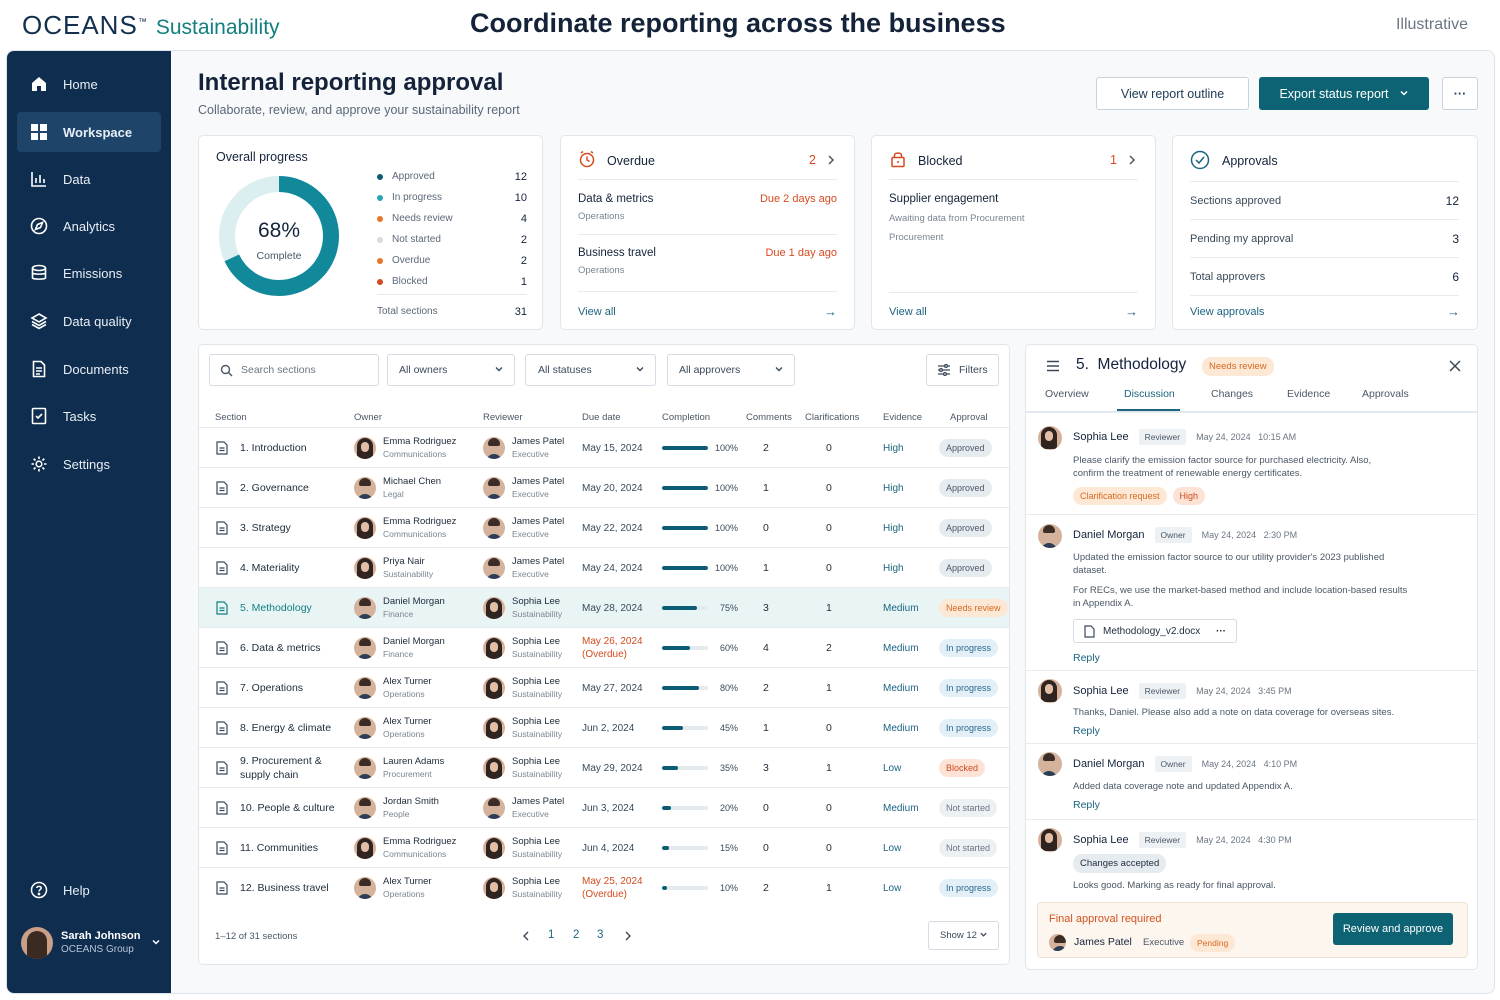 The height and width of the screenshot is (1000, 1500). Describe the element at coordinates (766, 688) in the screenshot. I see `comments-count: 2` at that location.